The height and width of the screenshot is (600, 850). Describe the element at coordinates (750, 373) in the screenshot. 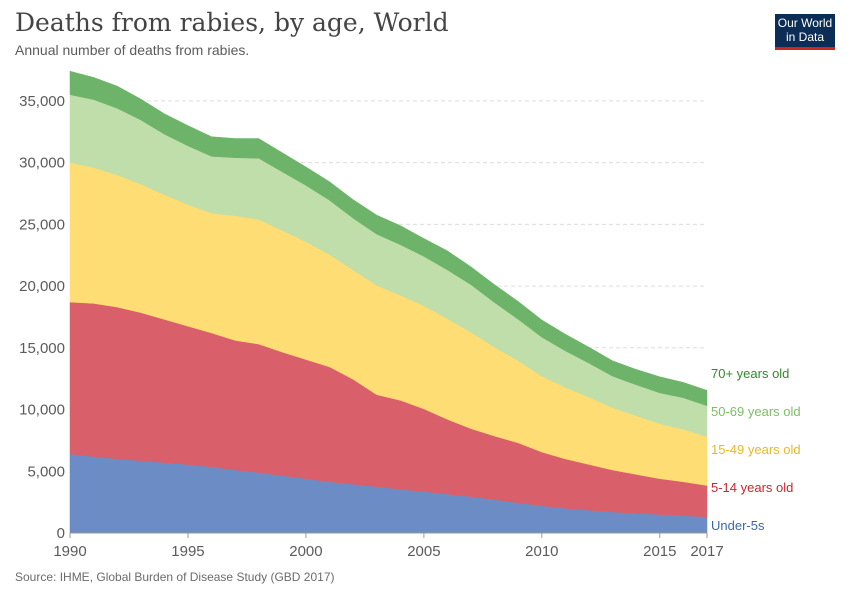

I see `series-label-70-years-old: 70+ years old` at that location.